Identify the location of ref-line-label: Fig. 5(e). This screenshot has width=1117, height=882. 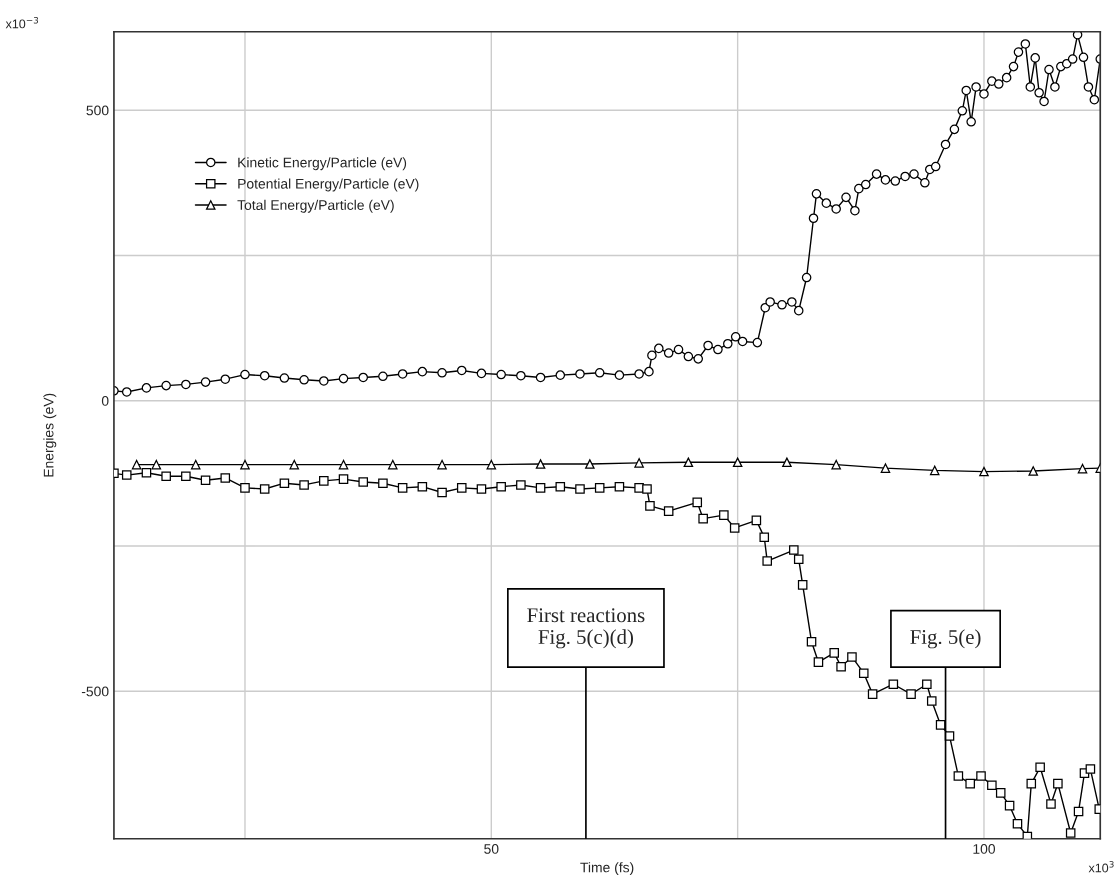
(945, 639).